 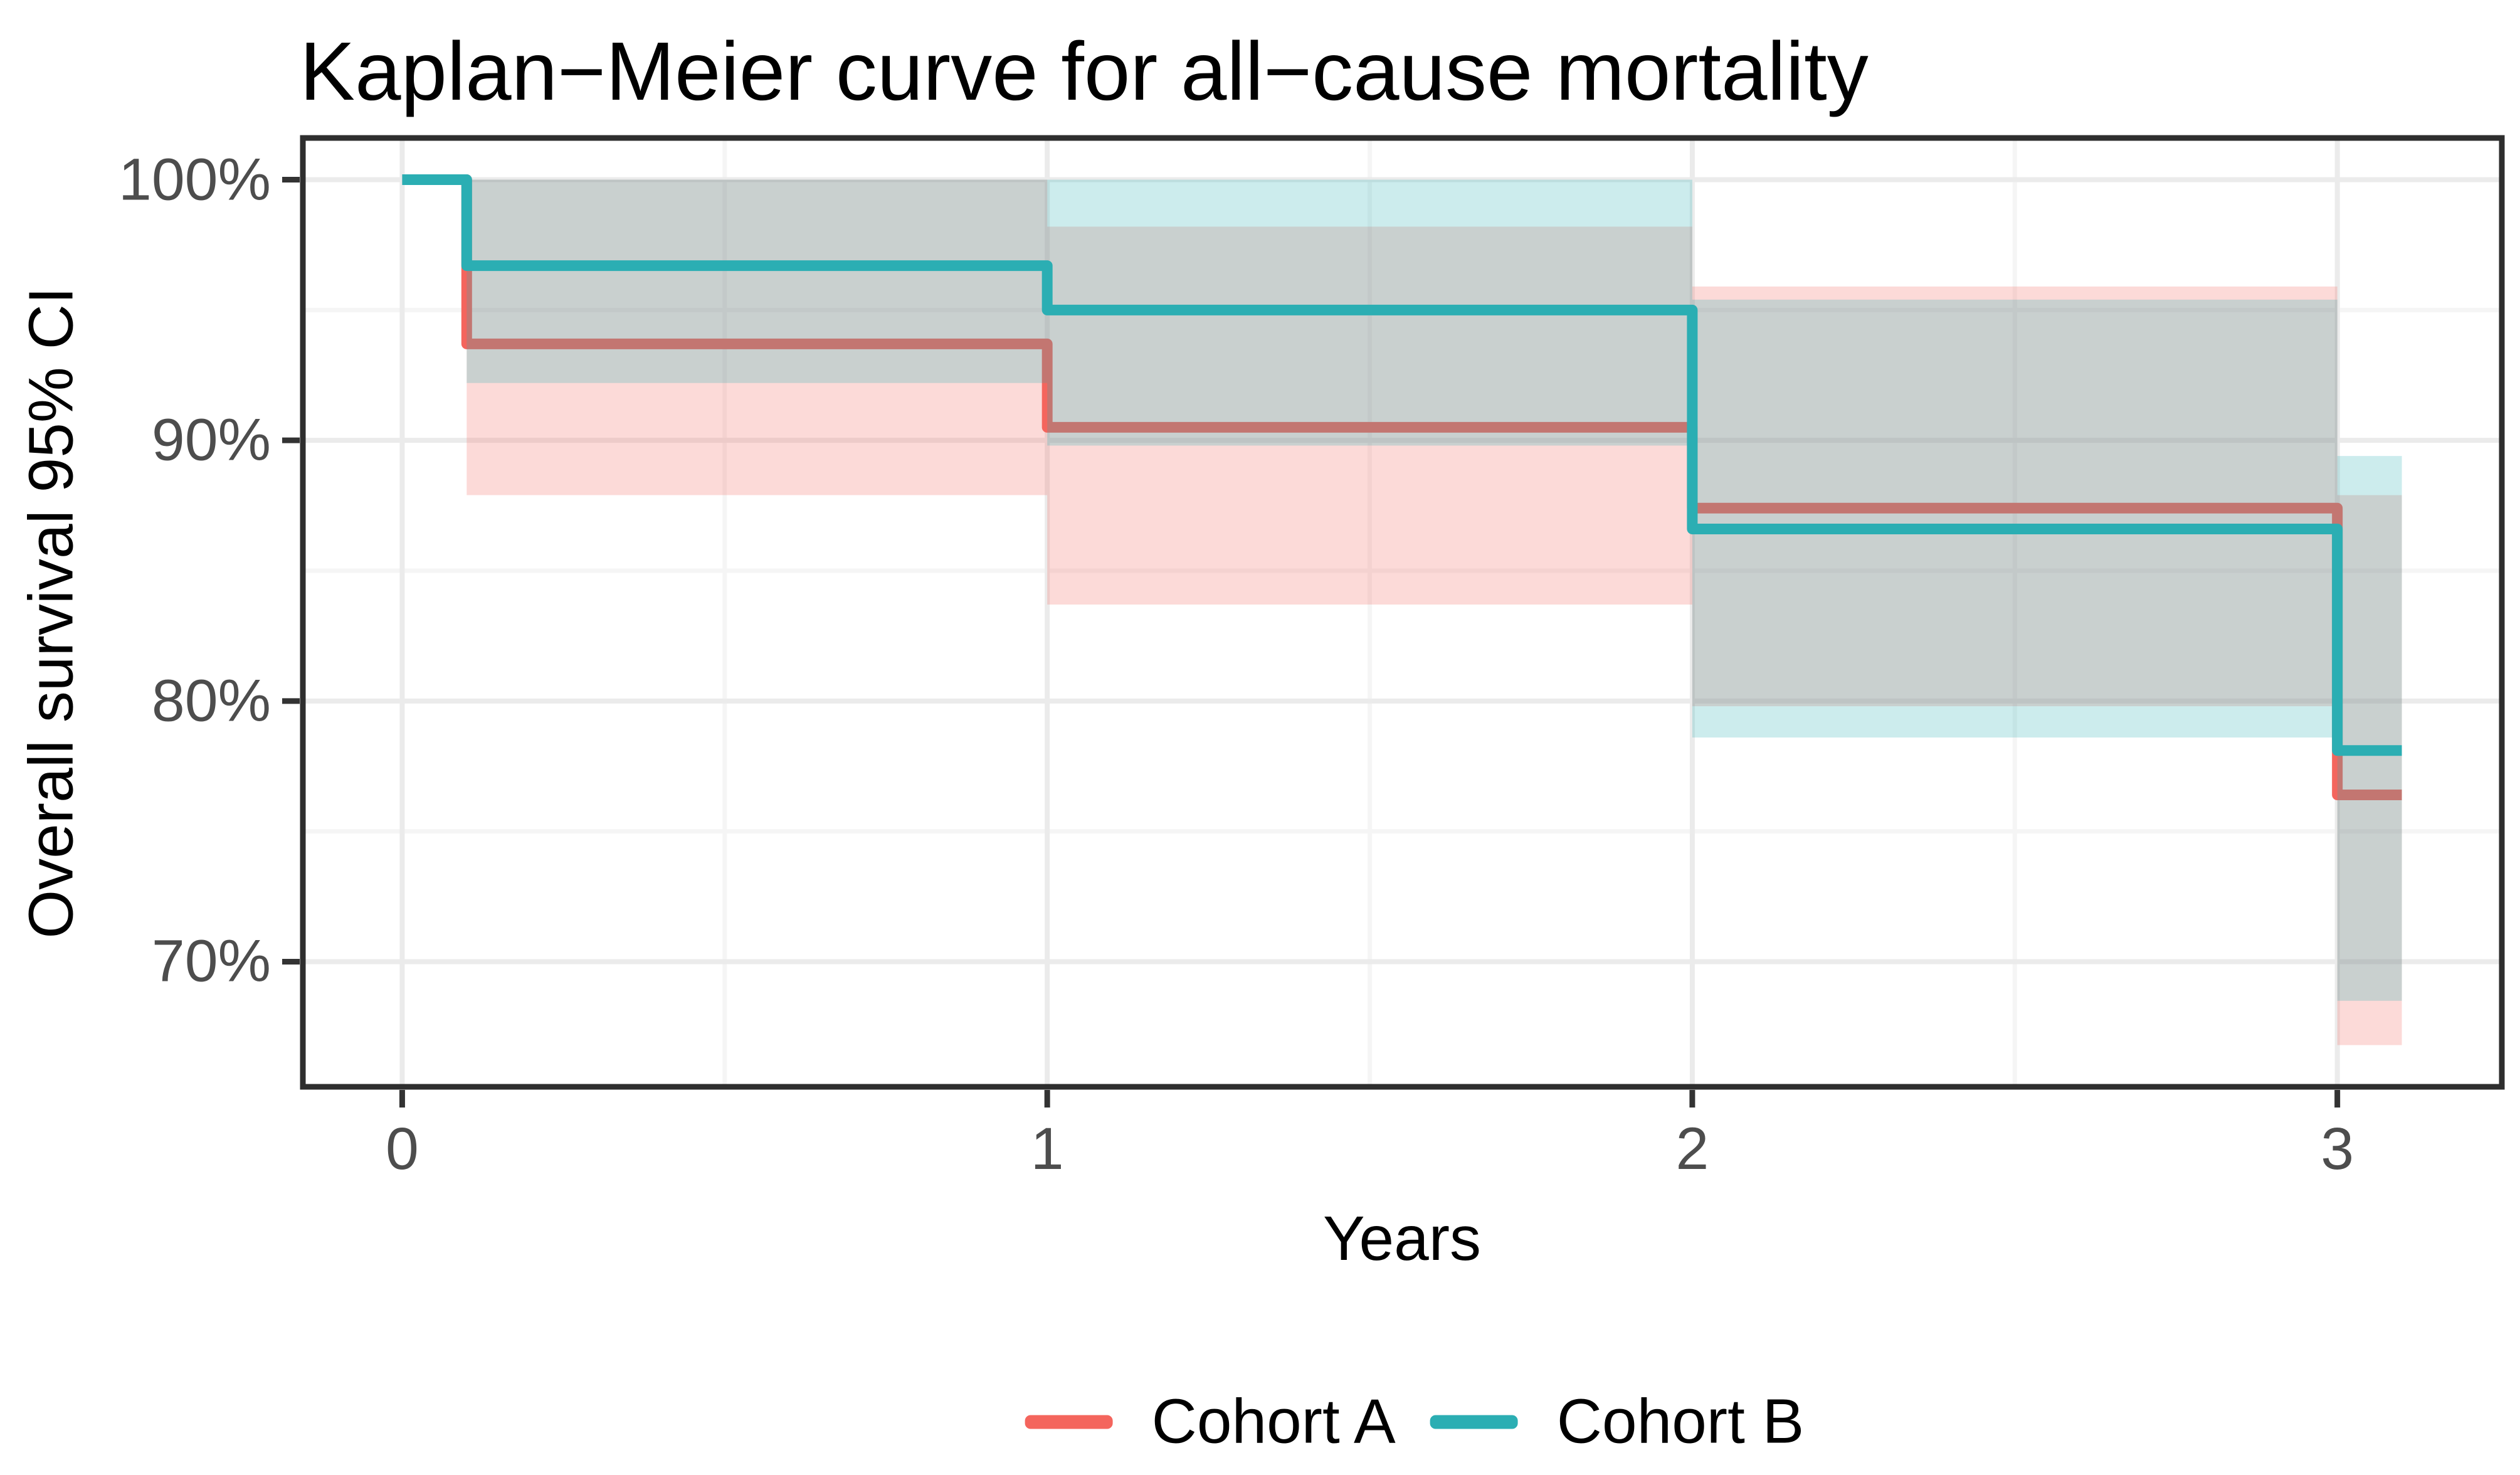 What do you see at coordinates (1402, 1238) in the screenshot?
I see `x-axis-title: Years` at bounding box center [1402, 1238].